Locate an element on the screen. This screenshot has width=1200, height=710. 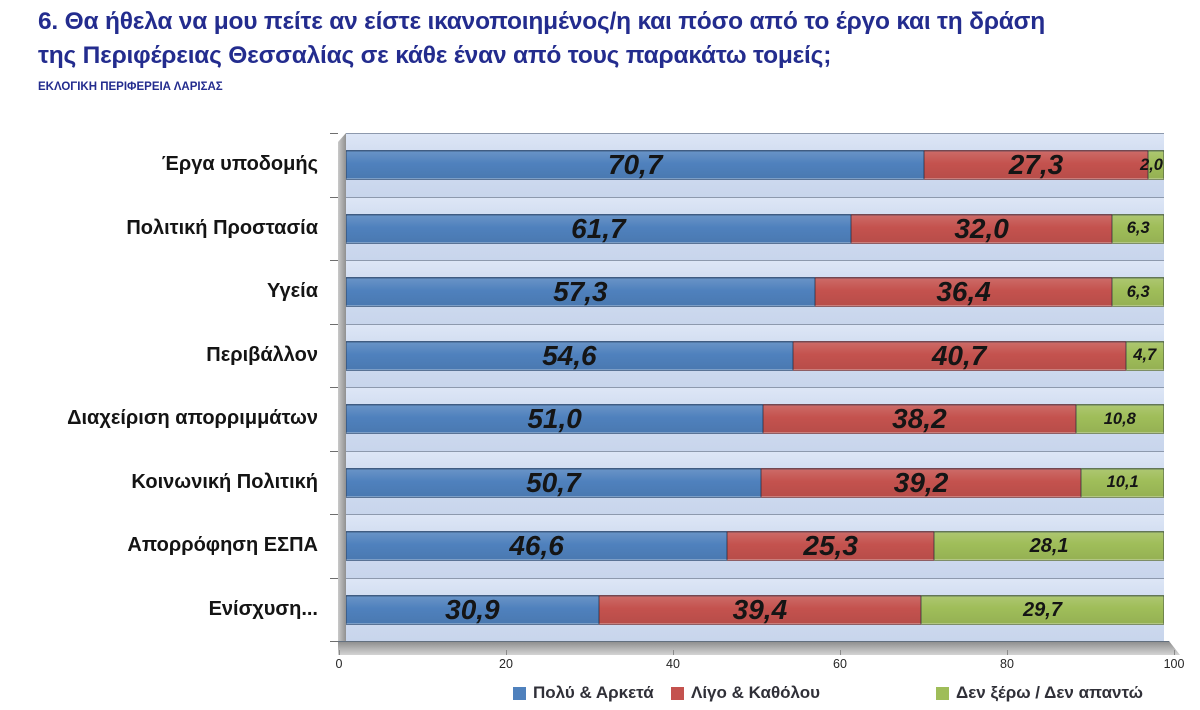
x-axis: 0 20 40 60 80 100 is located at coordinates (759, 661).